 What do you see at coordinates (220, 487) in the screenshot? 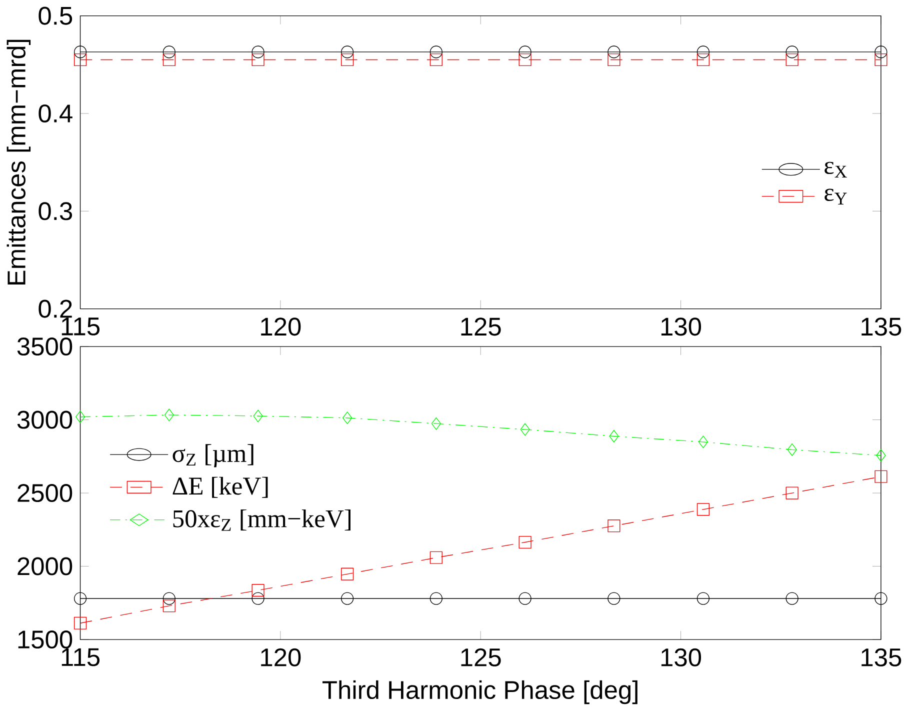
I see `legend-label: ΔE [keV]` at bounding box center [220, 487].